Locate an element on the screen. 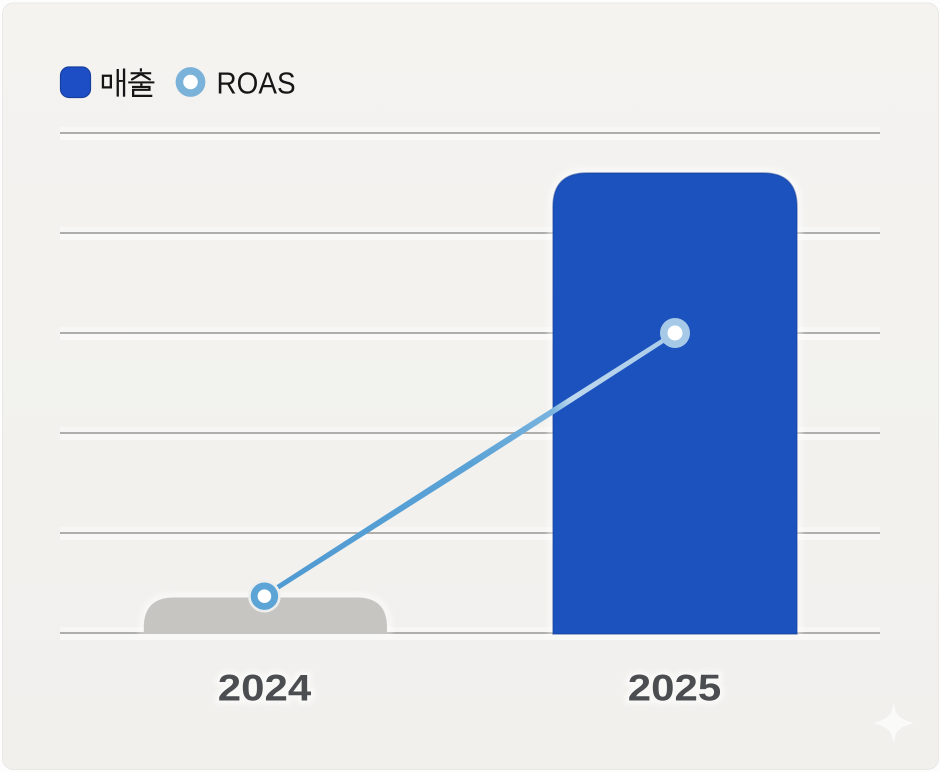 The height and width of the screenshot is (772, 940). svg-text: 2024 is located at coordinates (264, 688).